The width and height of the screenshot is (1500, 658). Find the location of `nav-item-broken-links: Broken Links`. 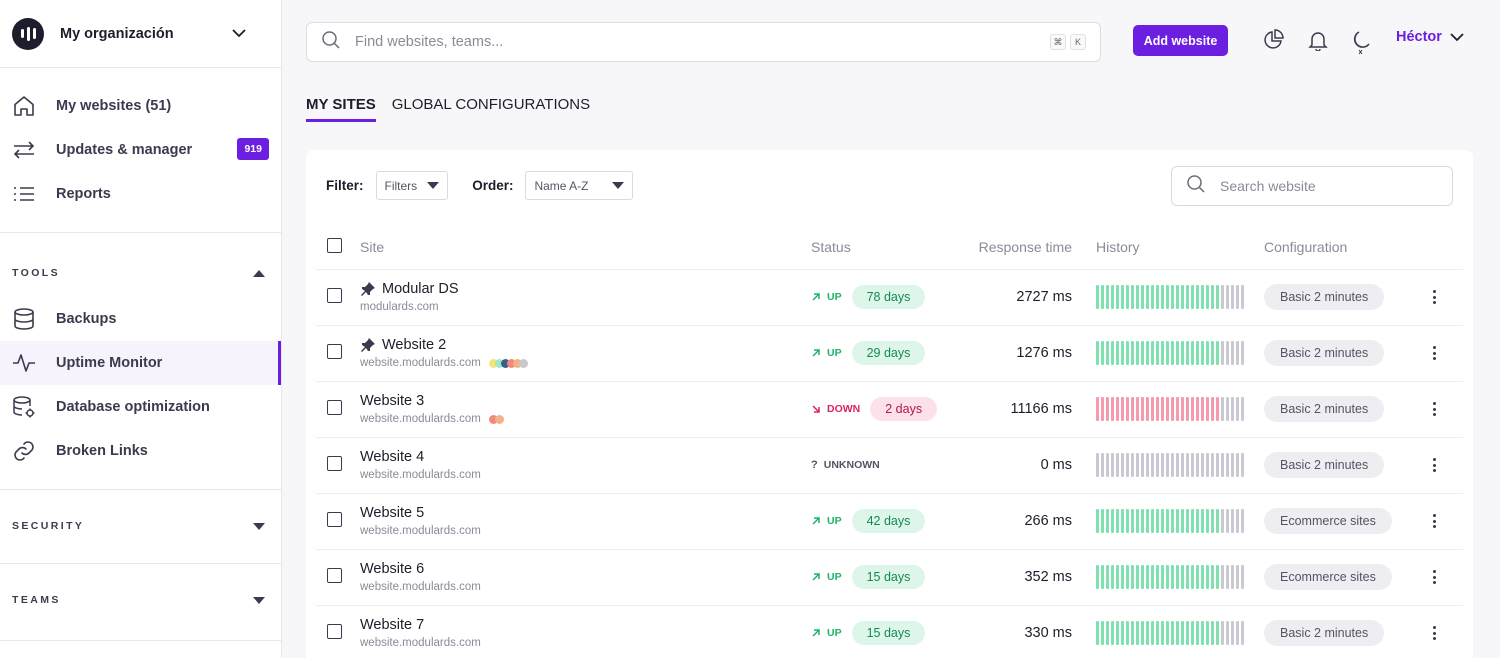

nav-item-broken-links: Broken Links is located at coordinates (140, 451).